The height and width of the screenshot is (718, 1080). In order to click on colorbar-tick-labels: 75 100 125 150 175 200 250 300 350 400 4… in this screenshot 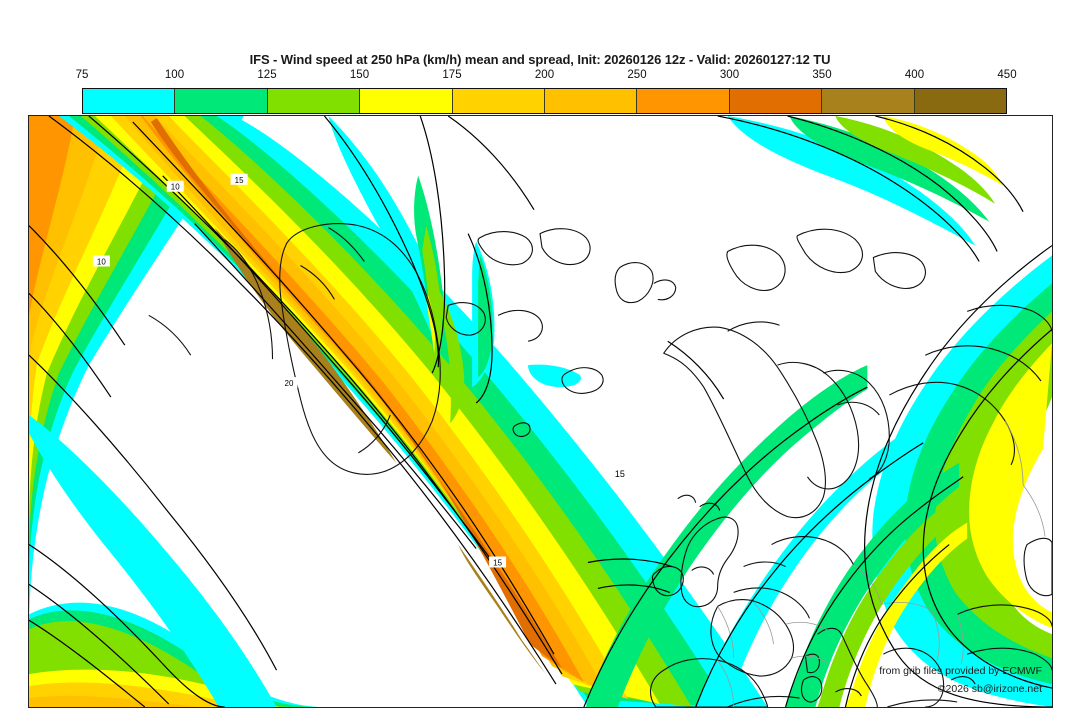, I will do `click(546, 77)`.